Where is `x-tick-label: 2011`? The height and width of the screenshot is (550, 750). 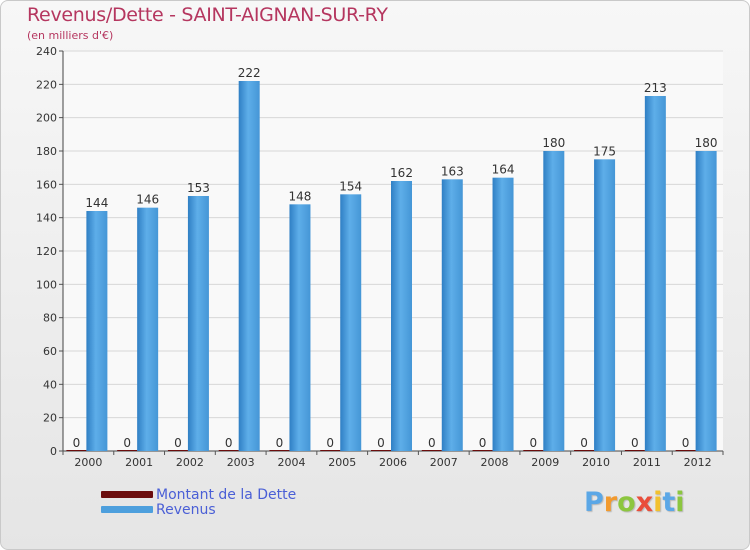
x-tick-label: 2011 is located at coordinates (647, 462).